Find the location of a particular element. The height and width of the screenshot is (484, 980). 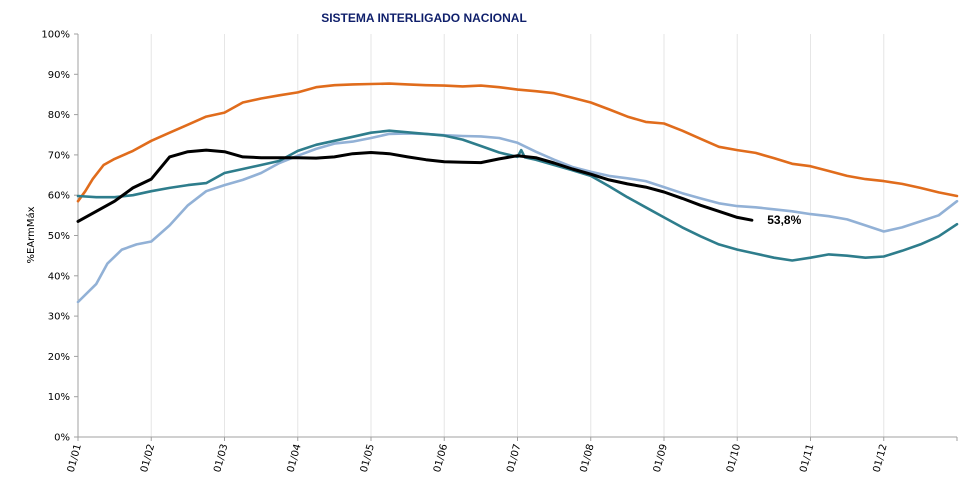

annotations: 53,8% is located at coordinates (784, 220).